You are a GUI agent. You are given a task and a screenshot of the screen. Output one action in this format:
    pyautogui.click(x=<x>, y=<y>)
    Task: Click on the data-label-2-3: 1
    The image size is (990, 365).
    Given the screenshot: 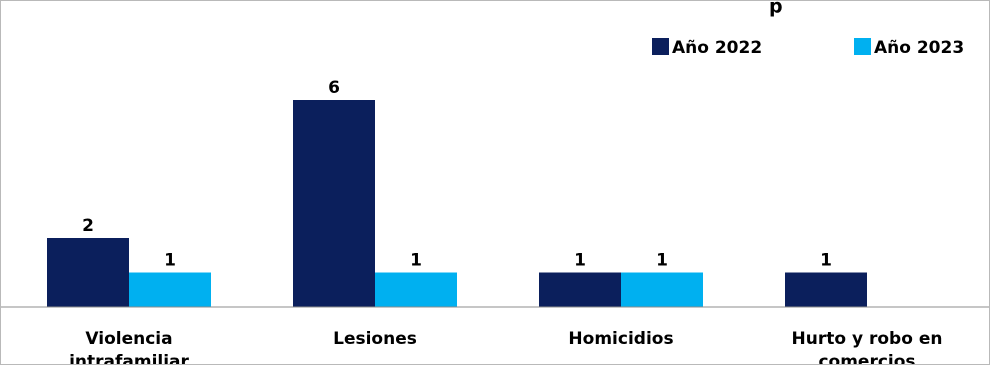 What is the action you would take?
    pyautogui.click(x=662, y=261)
    